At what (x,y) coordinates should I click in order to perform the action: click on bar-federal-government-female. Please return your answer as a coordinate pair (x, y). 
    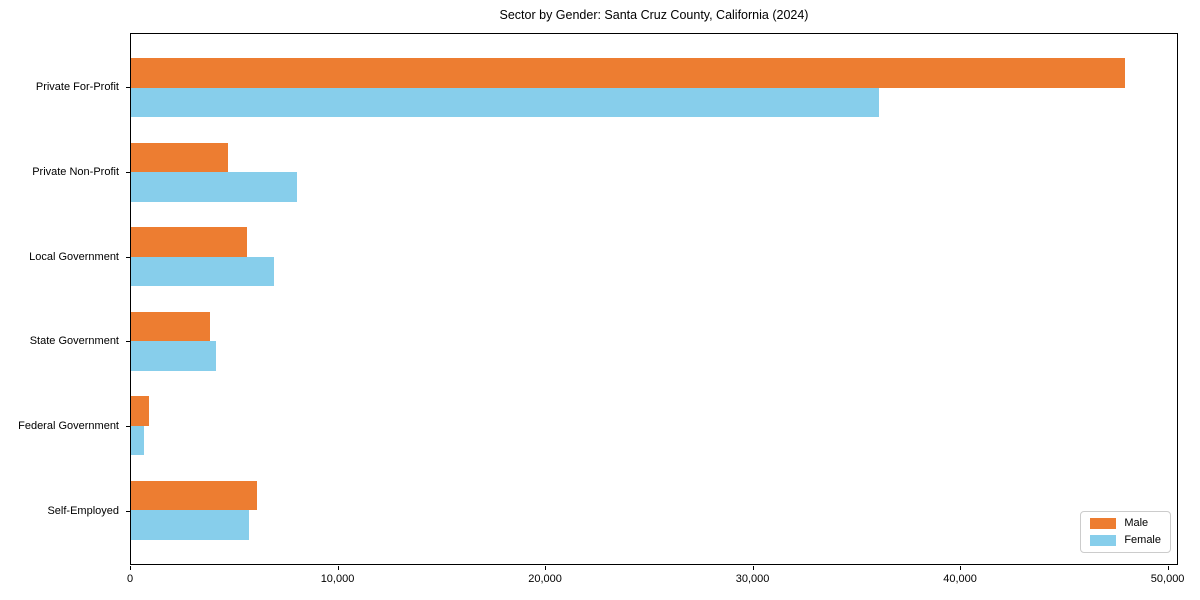
    Looking at the image, I should click on (138, 440).